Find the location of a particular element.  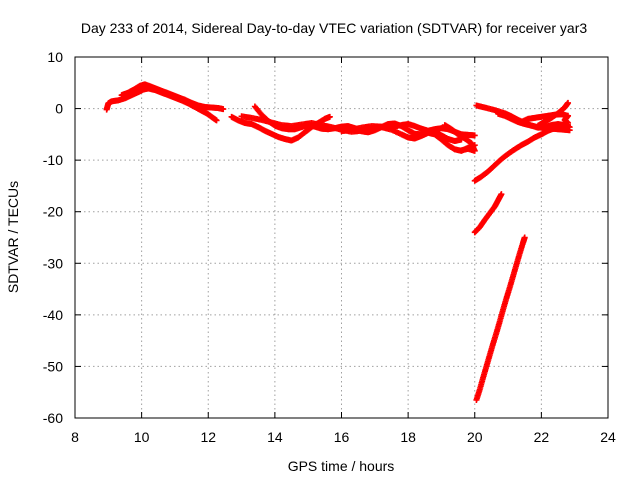

x-tick-label: 10 is located at coordinates (142, 437).